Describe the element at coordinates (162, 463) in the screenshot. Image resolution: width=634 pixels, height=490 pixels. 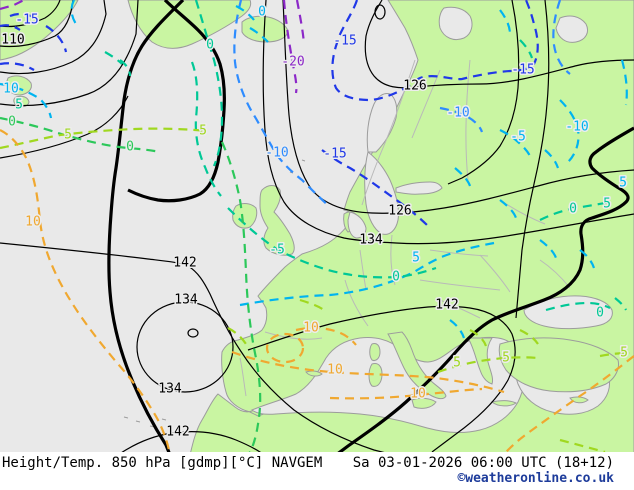
I see `chart-title: Height/Temp. 850 hPa [gdmp][°C] NAVGEM` at that location.